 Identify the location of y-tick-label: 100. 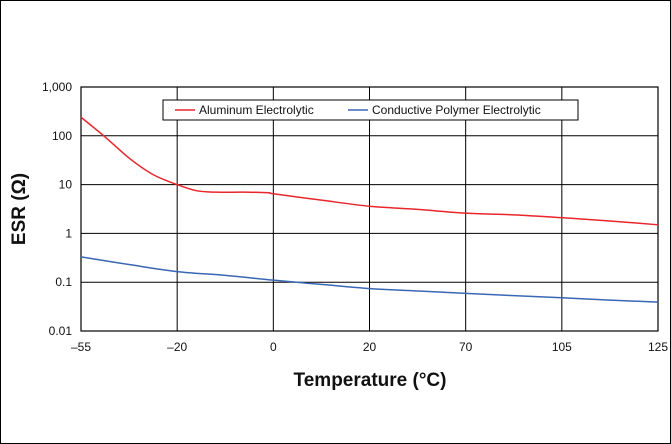
(62, 136).